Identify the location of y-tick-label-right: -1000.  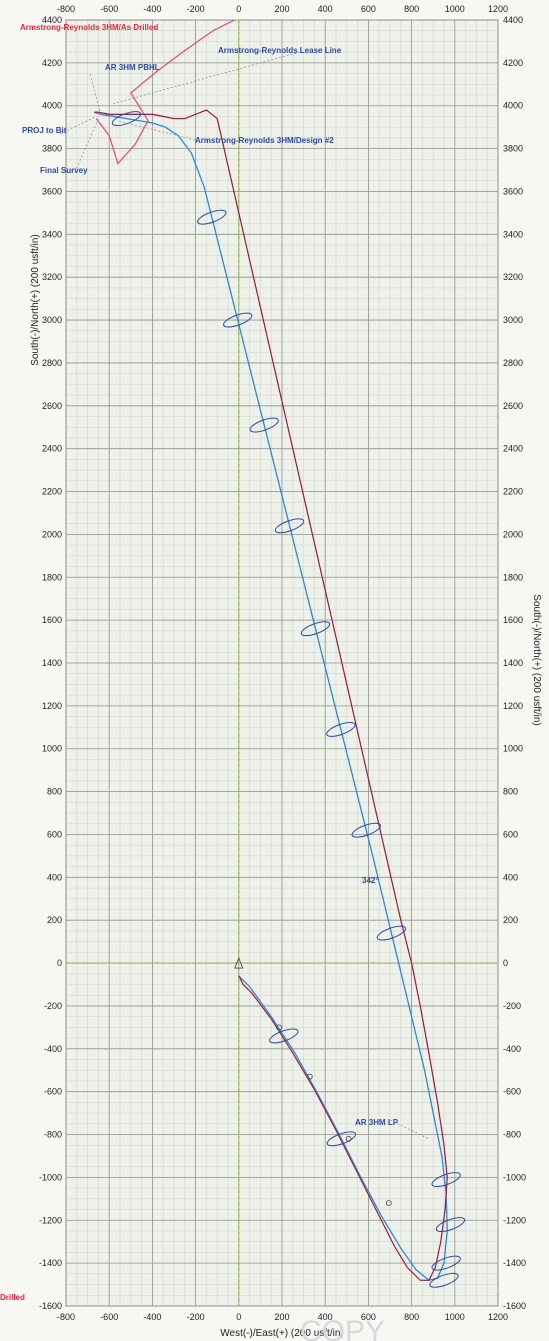
(514, 1177).